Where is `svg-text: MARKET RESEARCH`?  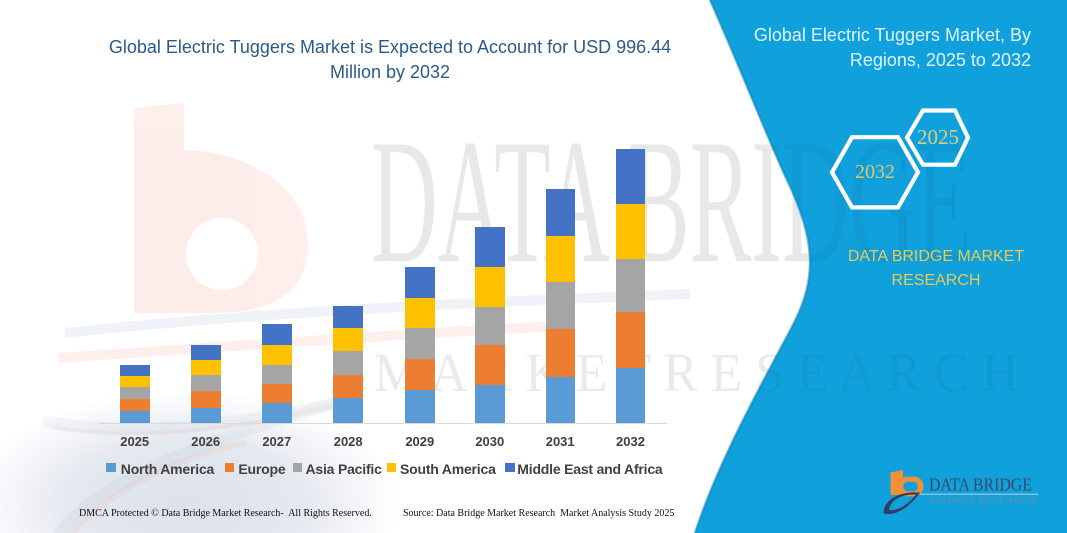 svg-text: MARKET RESEARCH is located at coordinates (983, 500).